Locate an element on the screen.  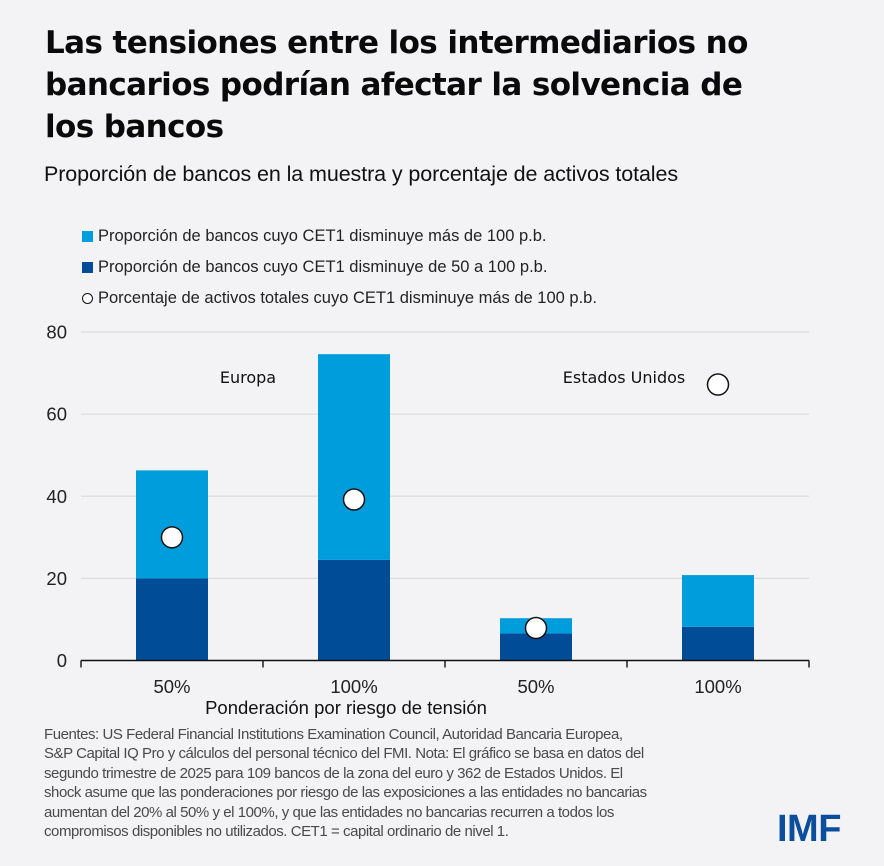
group-label: Estados Unidos is located at coordinates (624, 377).